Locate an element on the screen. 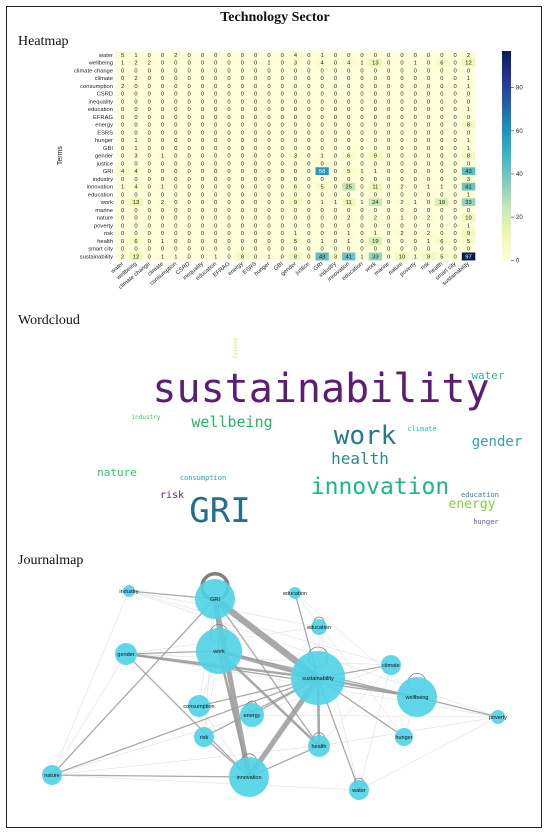  network-node-label: energy is located at coordinates (252, 716).